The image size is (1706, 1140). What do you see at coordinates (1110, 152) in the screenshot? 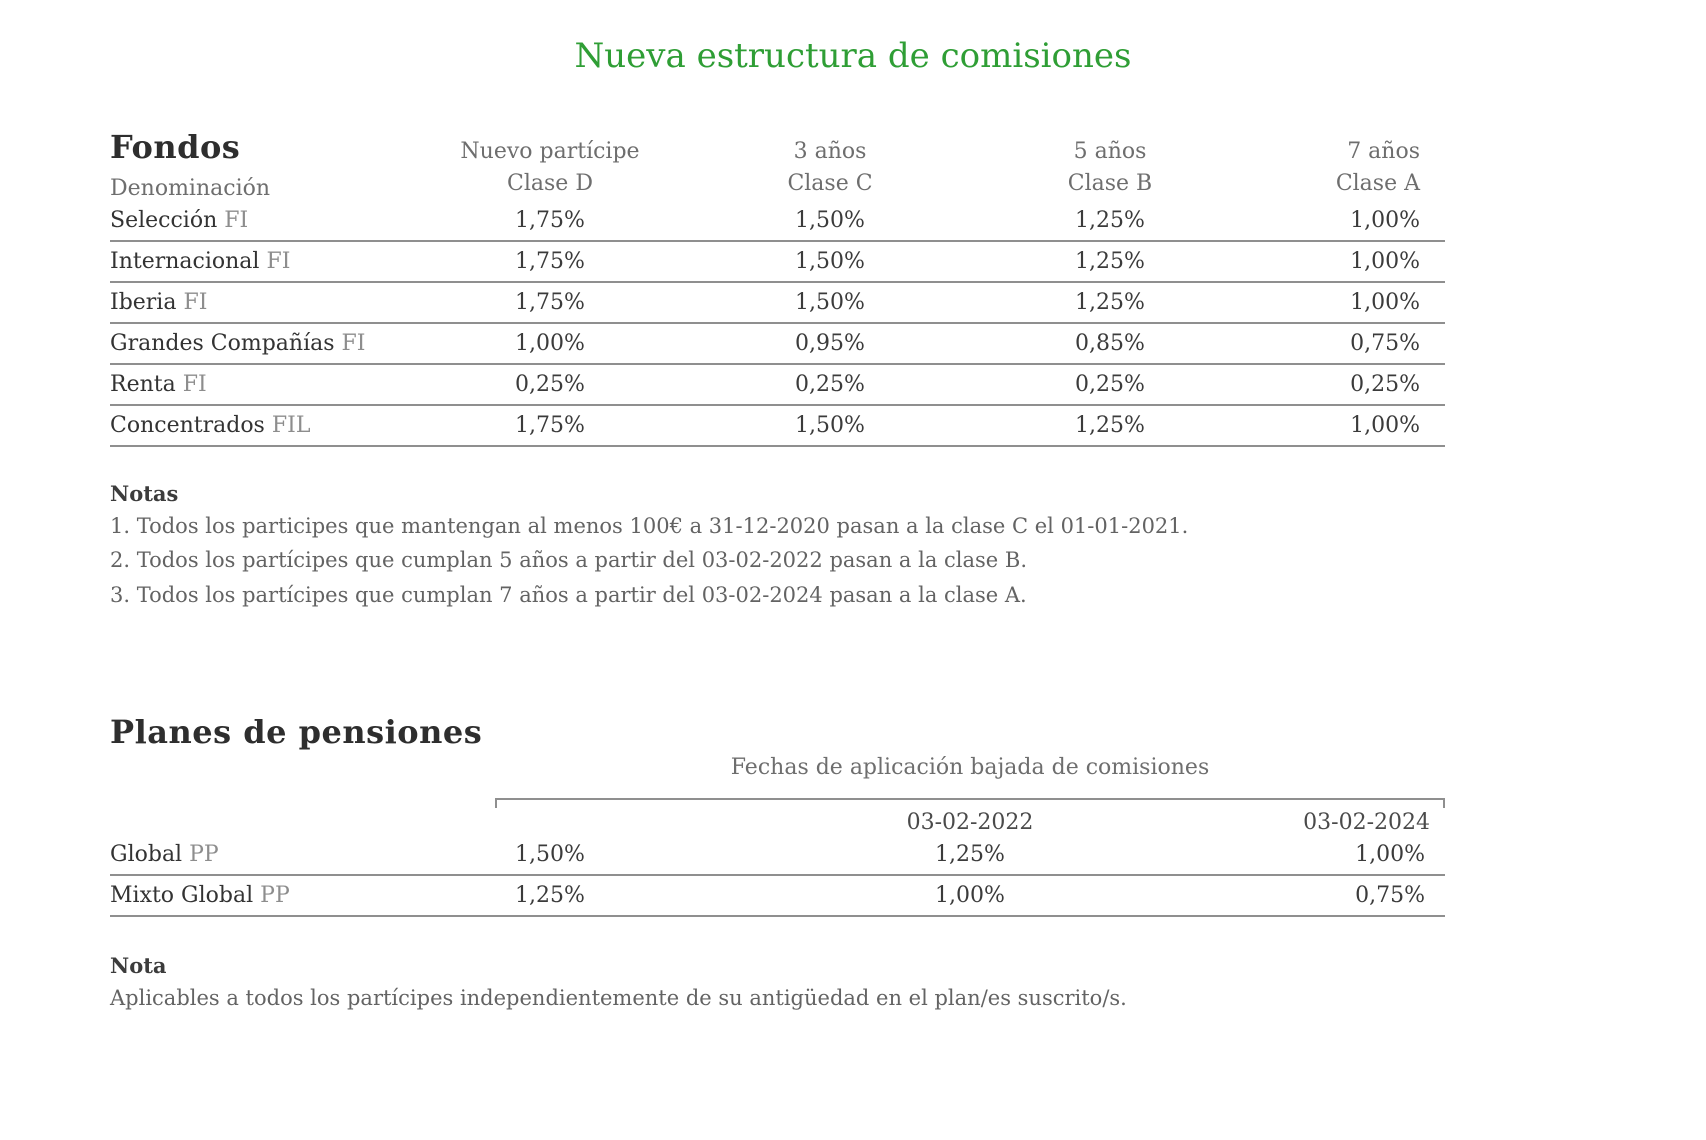
I see `column-header-line1: 5 años` at bounding box center [1110, 152].